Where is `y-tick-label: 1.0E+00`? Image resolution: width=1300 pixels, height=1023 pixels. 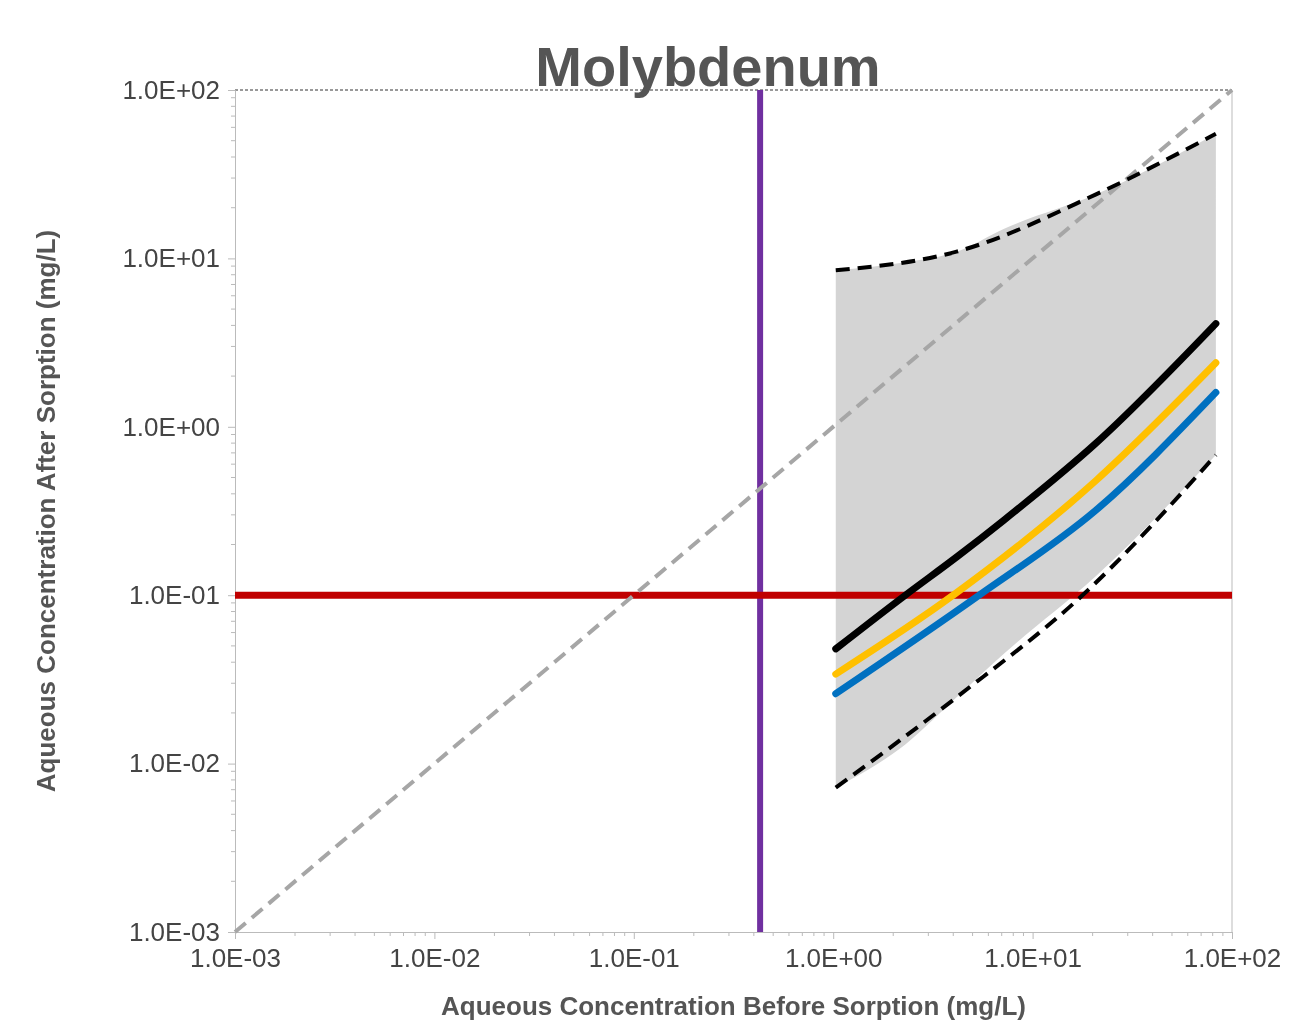 y-tick-label: 1.0E+00 is located at coordinates (171, 426).